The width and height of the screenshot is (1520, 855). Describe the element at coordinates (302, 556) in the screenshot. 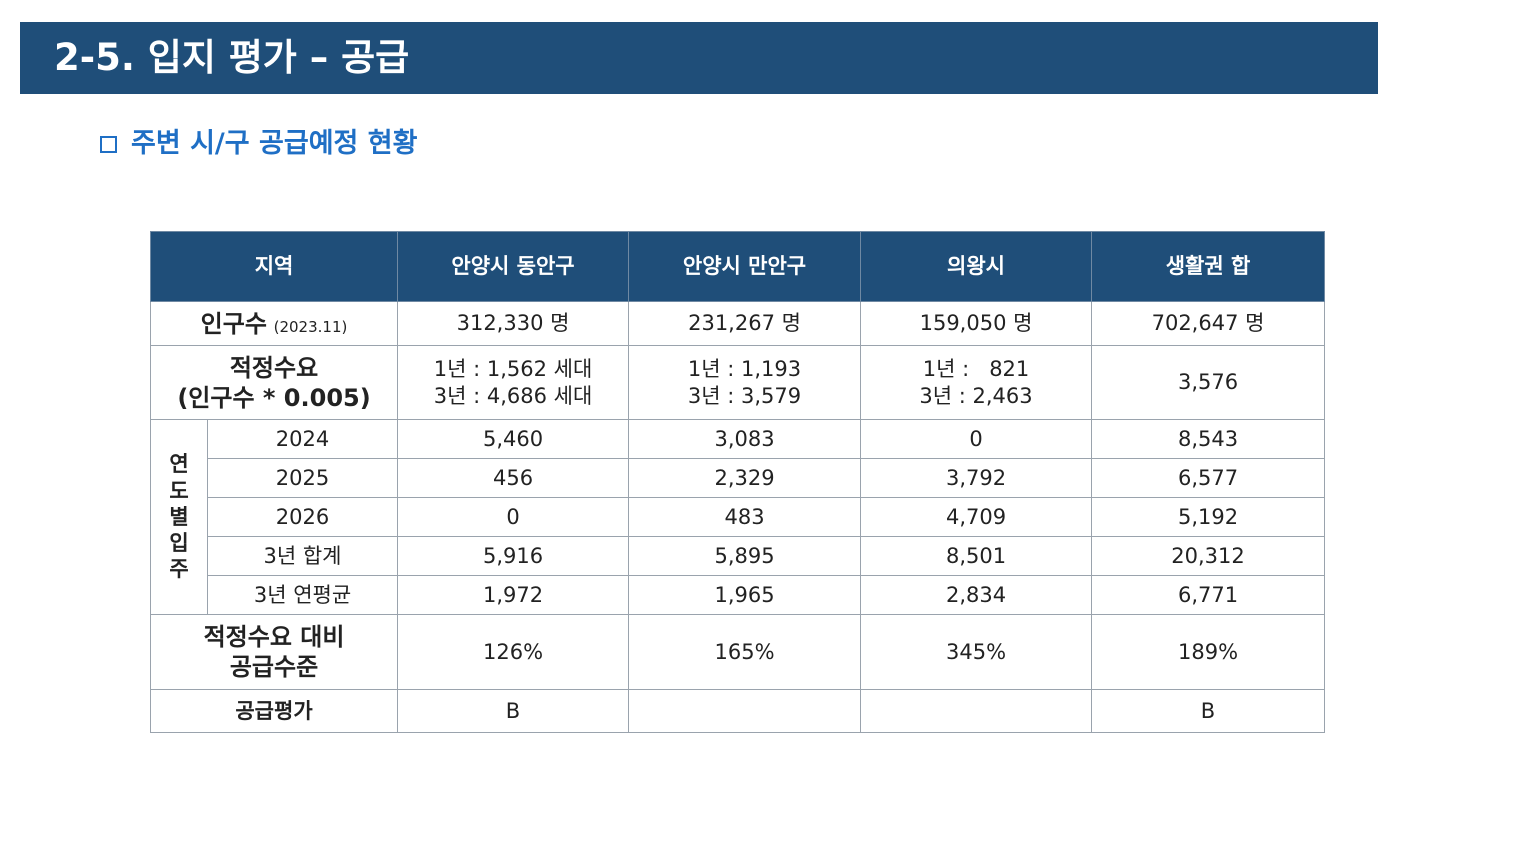

I see `year-label: 3년 합계` at that location.